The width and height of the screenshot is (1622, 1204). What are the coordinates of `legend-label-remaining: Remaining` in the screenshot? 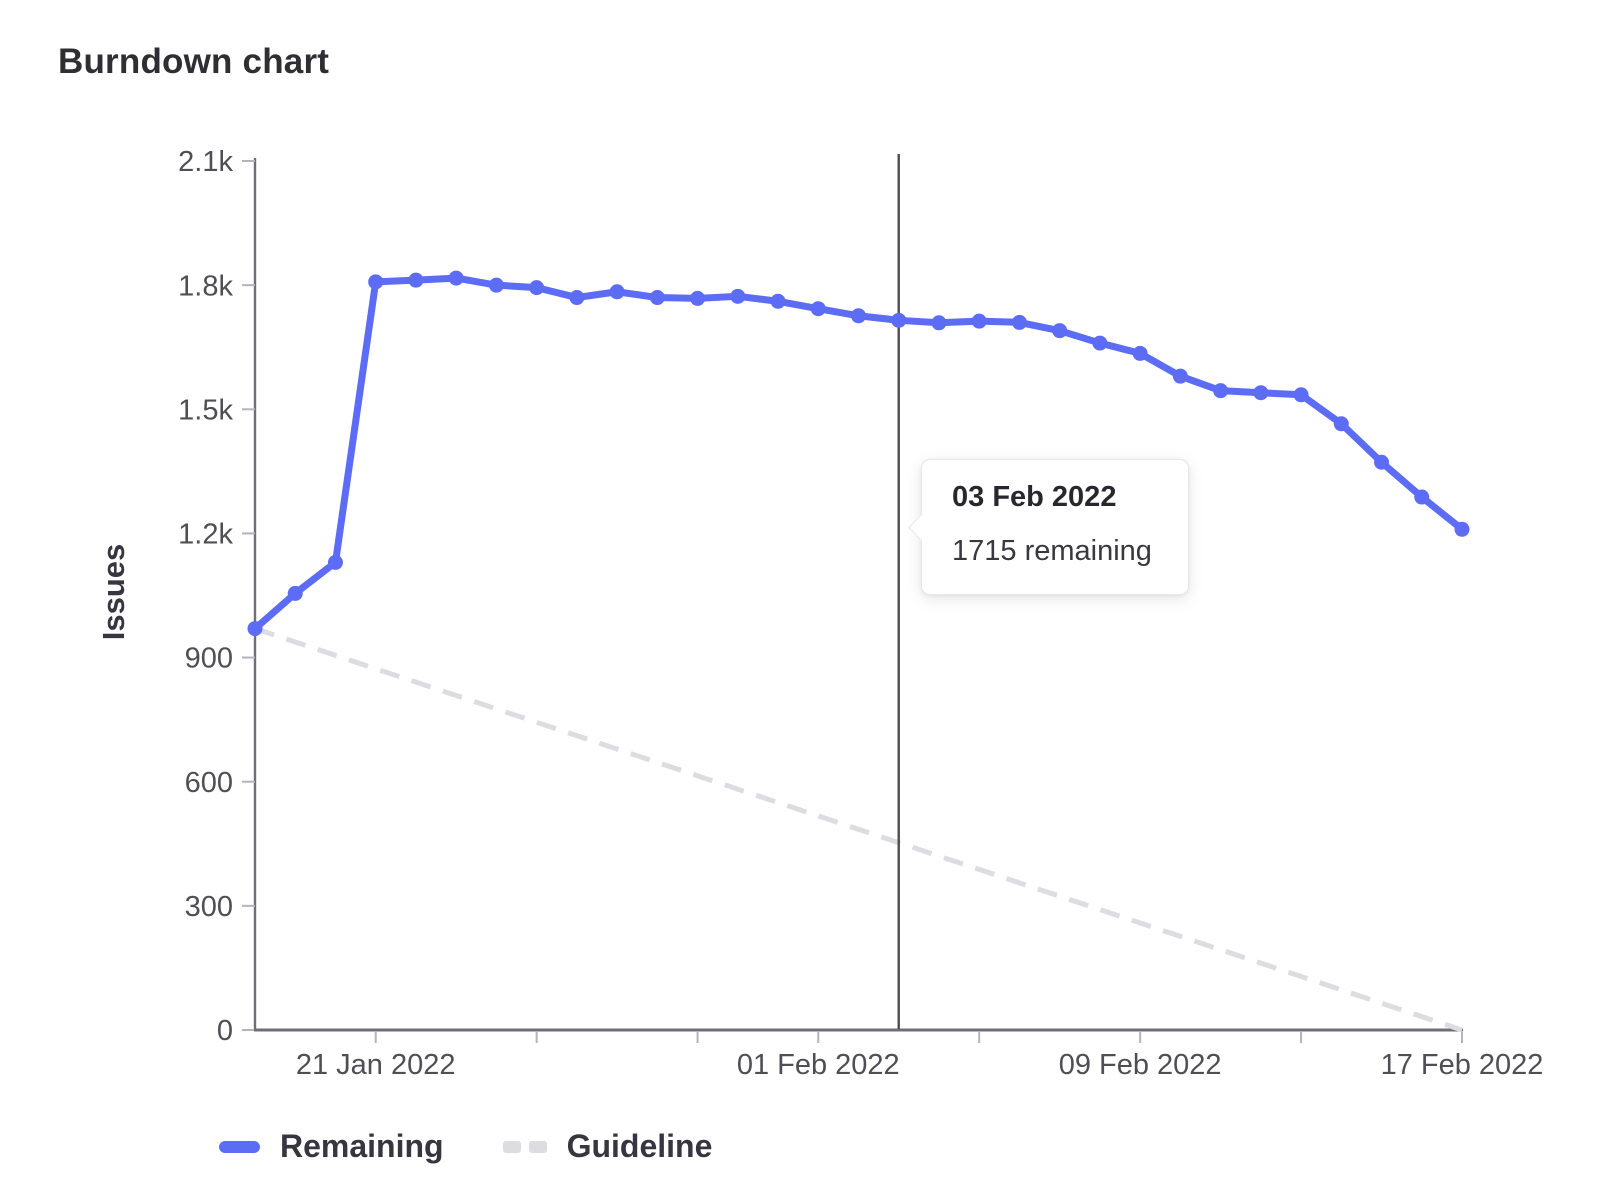 It's located at (362, 1146).